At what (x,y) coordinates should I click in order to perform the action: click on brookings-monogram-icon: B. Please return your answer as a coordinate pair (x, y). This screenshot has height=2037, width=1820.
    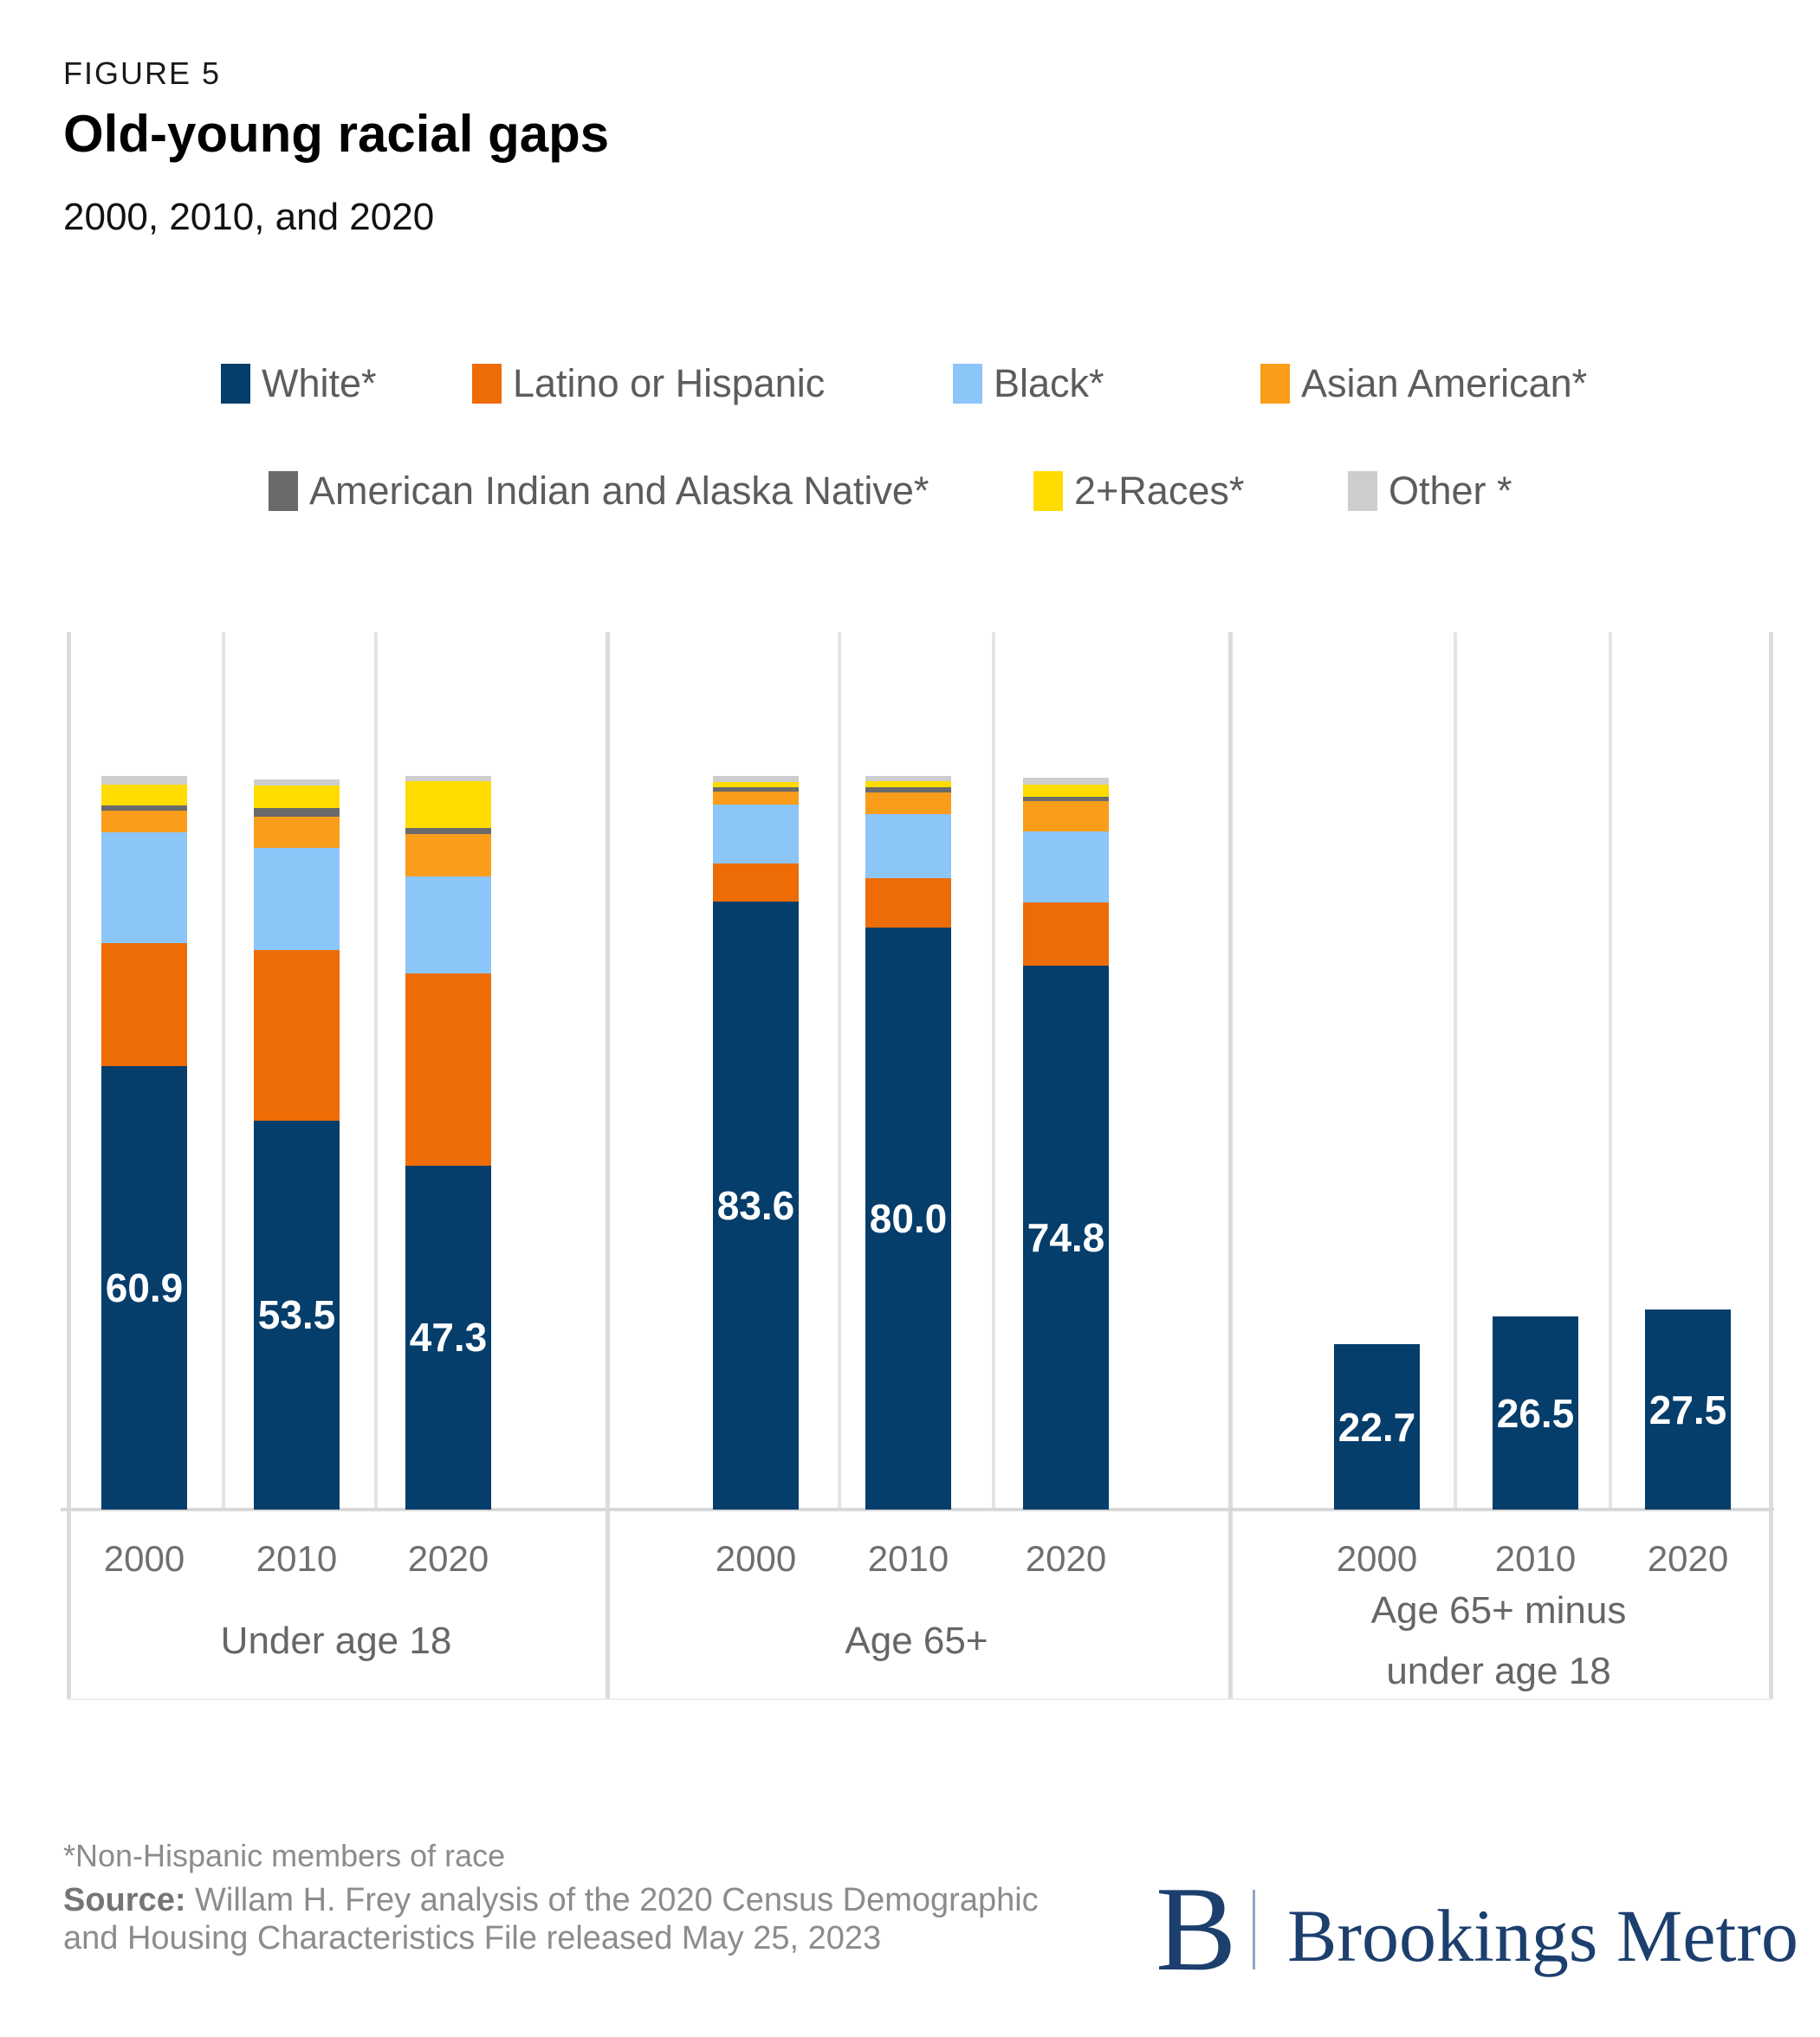
    Looking at the image, I should click on (1196, 1929).